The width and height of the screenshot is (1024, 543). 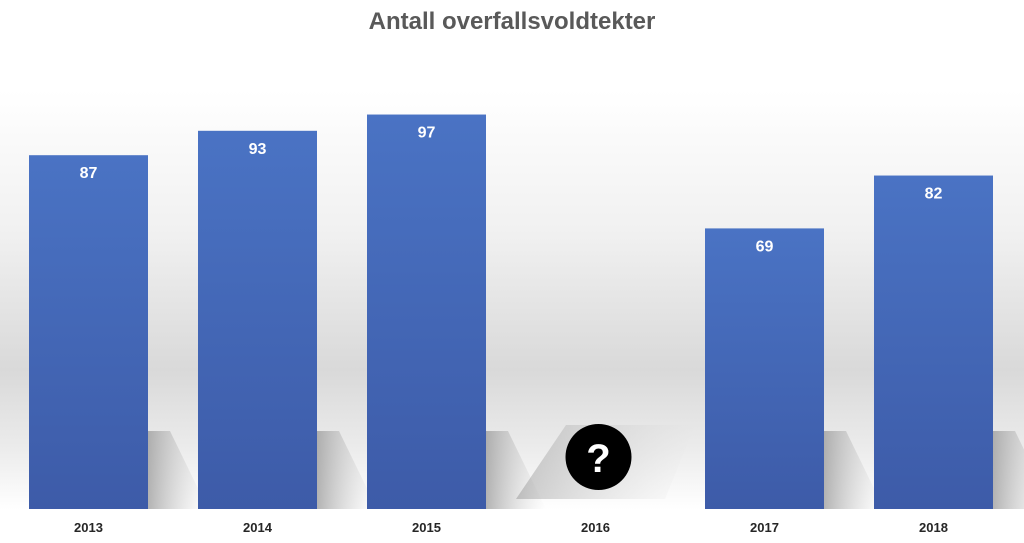 I want to click on x-tick-label-2014: 2014, so click(x=258, y=527).